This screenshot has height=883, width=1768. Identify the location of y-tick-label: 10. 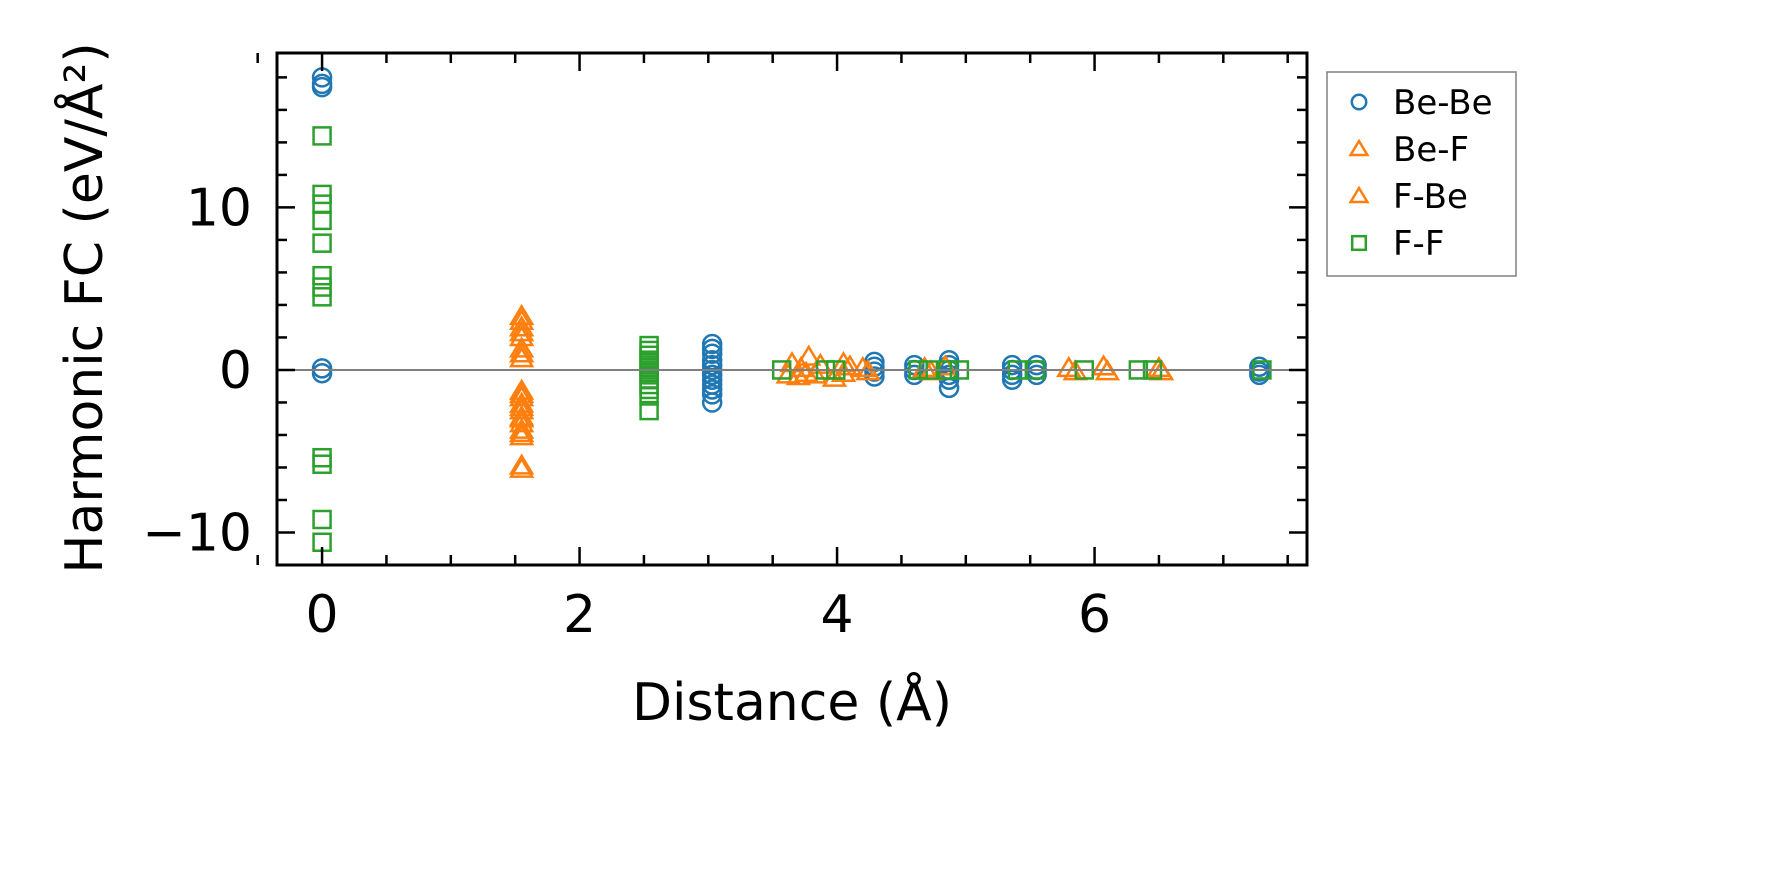
(219, 208).